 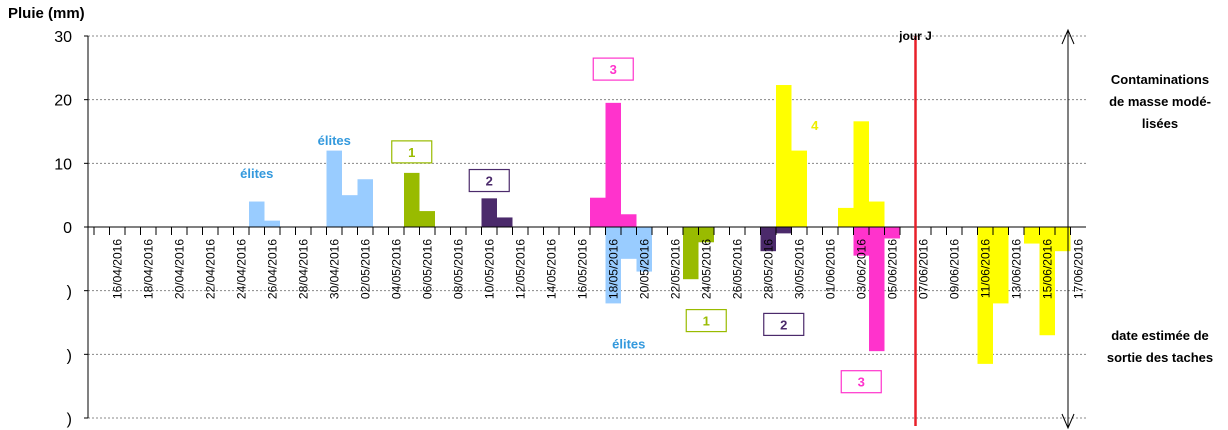 I want to click on y-tick-label: 20, so click(x=63, y=101).